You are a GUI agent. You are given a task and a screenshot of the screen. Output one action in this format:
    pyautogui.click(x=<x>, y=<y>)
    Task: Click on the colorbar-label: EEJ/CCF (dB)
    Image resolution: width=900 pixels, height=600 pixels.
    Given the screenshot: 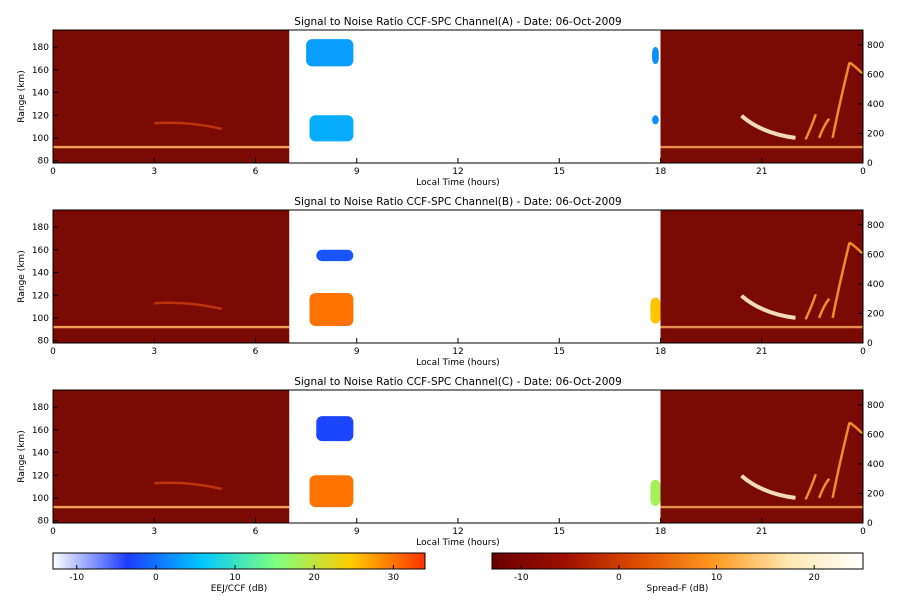 What is the action you would take?
    pyautogui.click(x=239, y=589)
    